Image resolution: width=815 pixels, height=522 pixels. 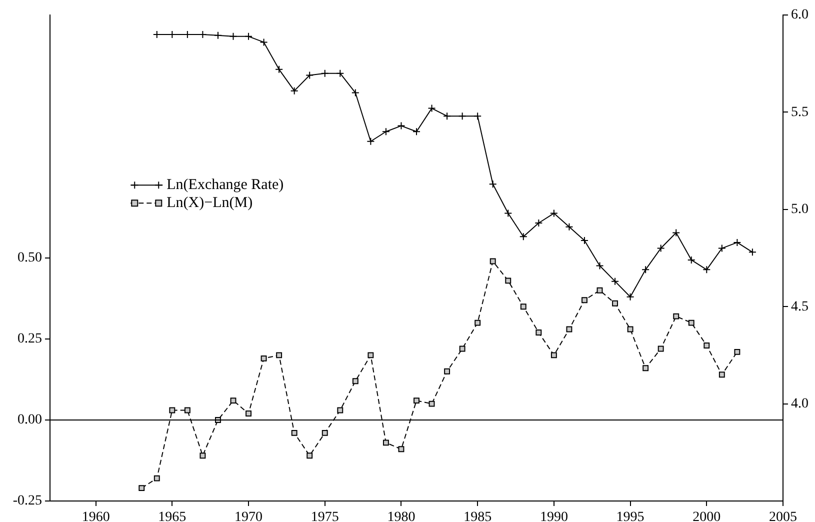 I want to click on x-tick-label: 1990, so click(x=554, y=516).